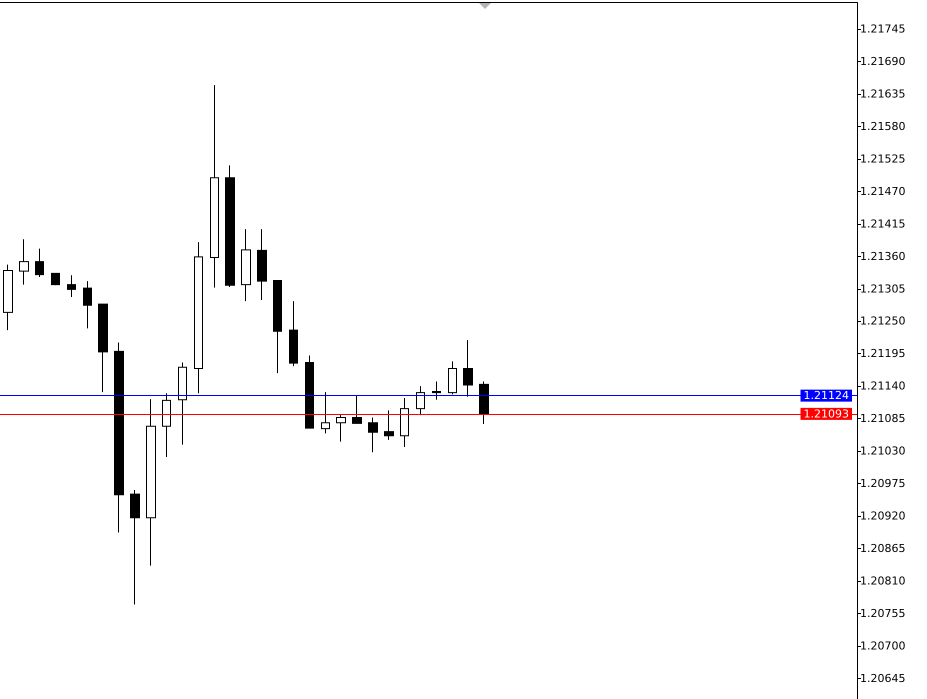 The width and height of the screenshot is (927, 699). Describe the element at coordinates (883, 159) in the screenshot. I see `y-tick-label: 1.21525` at that location.